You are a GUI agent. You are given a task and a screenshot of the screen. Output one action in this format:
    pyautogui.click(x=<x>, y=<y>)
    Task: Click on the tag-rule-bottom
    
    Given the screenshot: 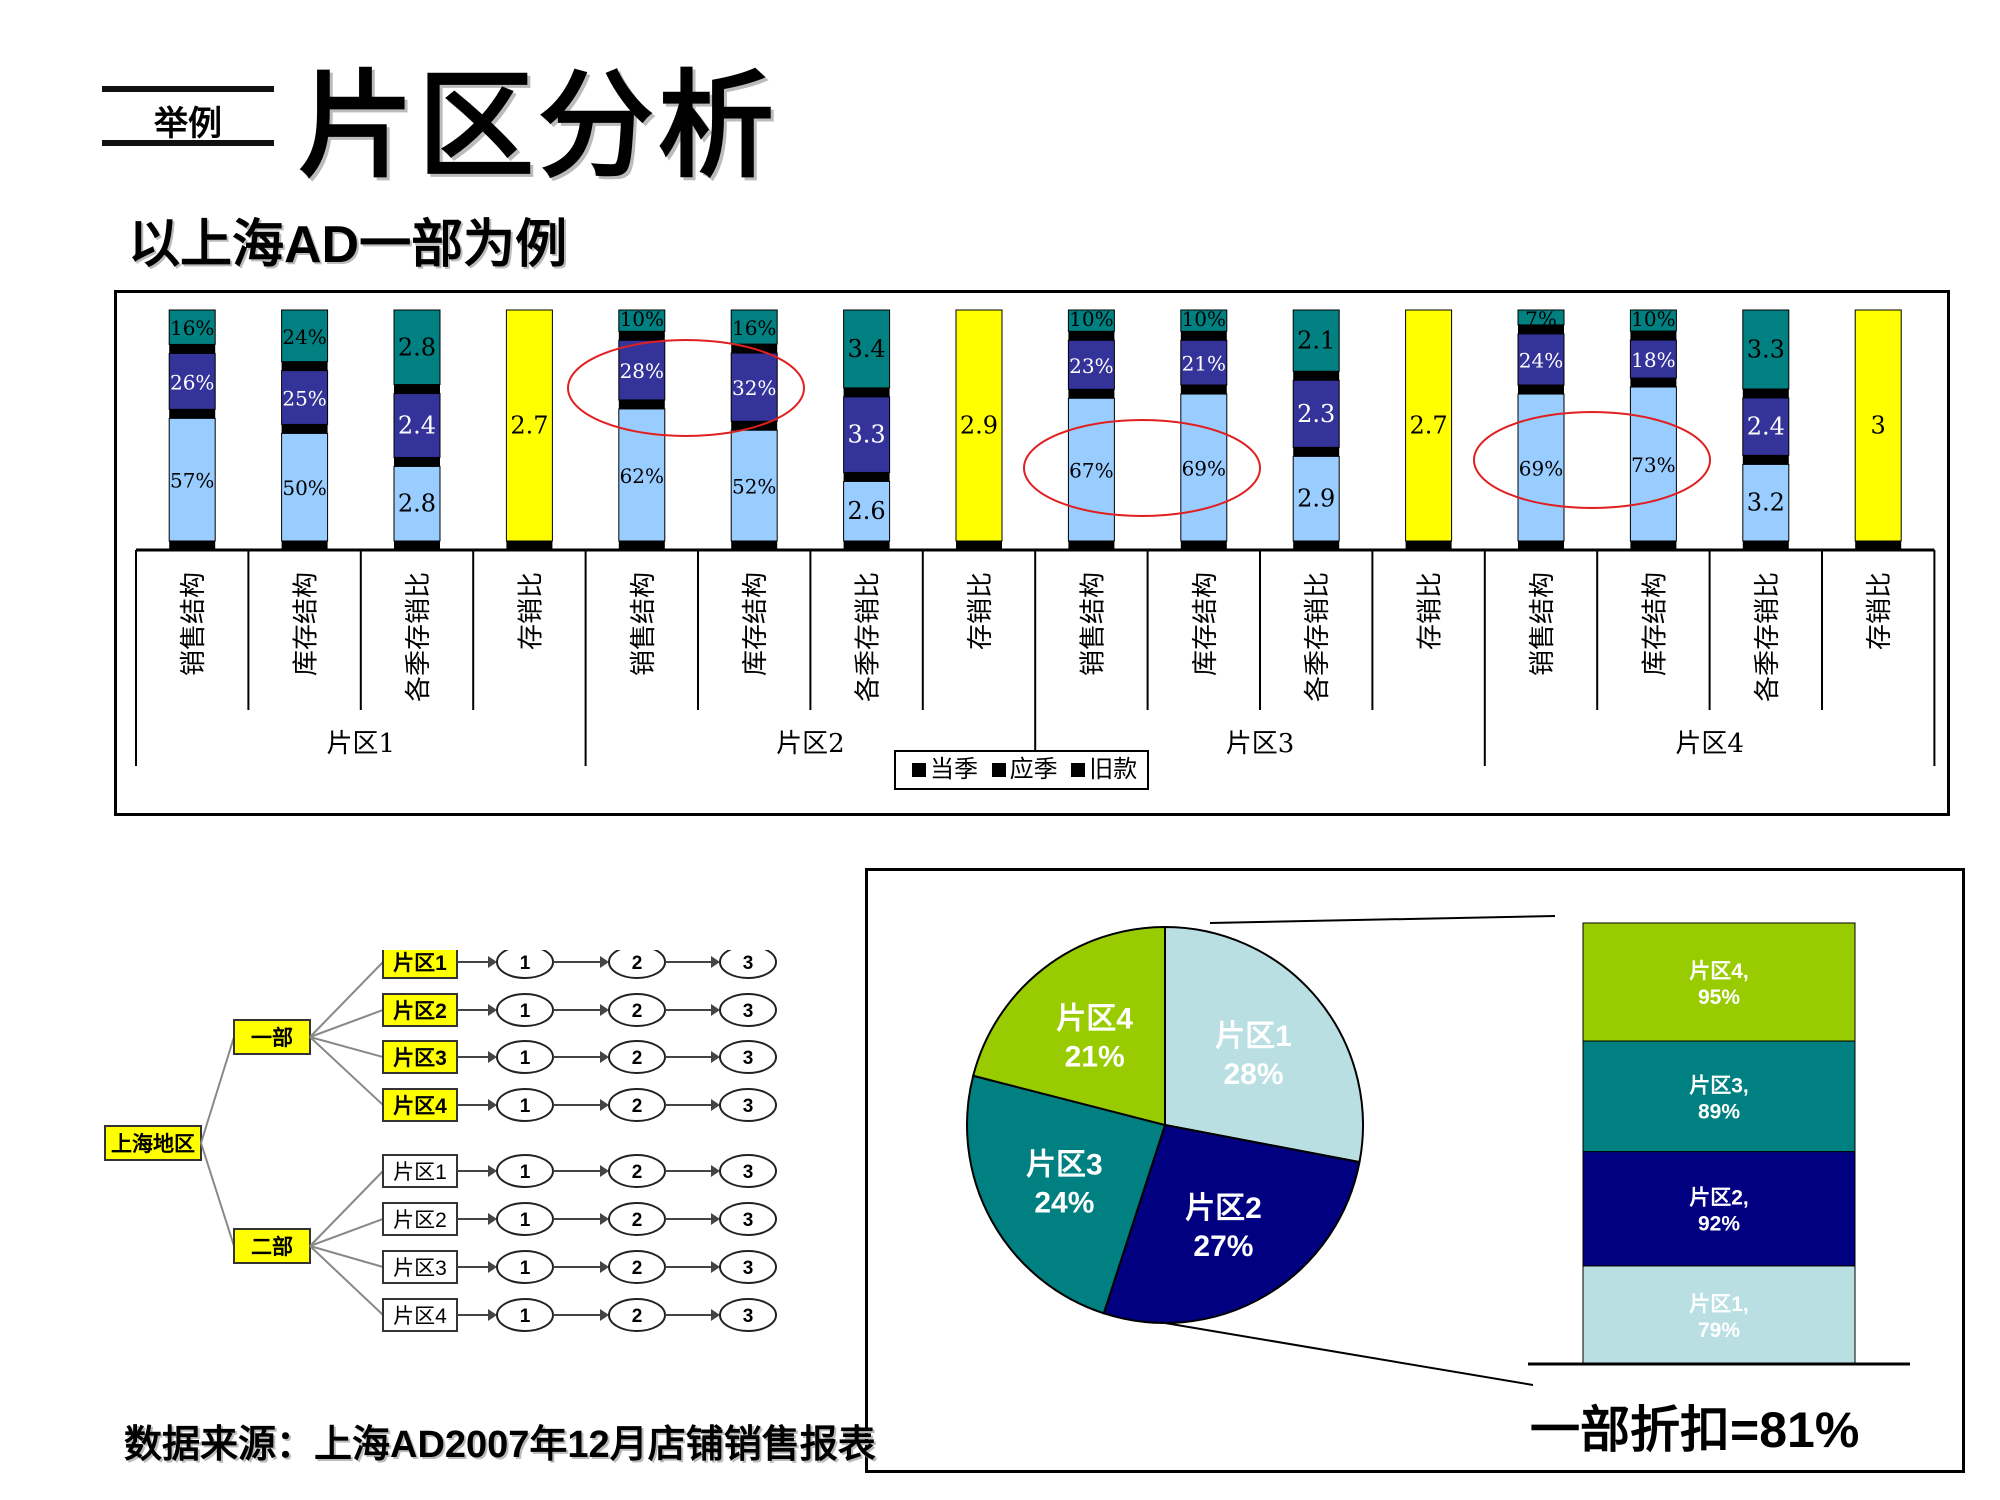 What is the action you would take?
    pyautogui.click(x=188, y=143)
    